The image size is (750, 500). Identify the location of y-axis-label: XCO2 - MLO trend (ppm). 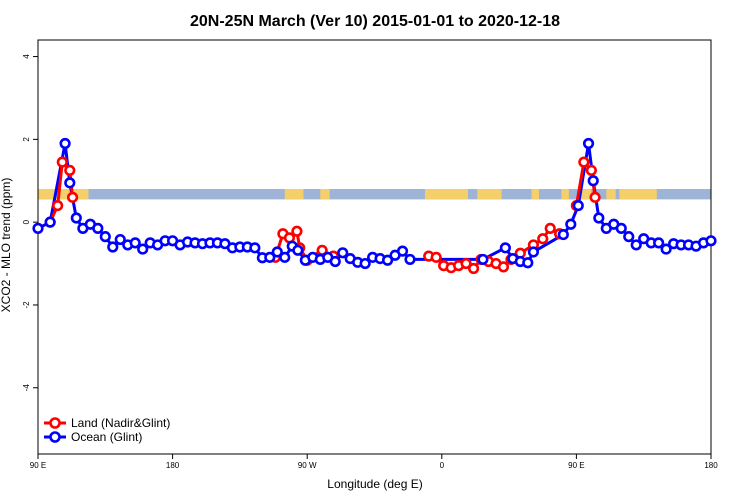
(6, 245).